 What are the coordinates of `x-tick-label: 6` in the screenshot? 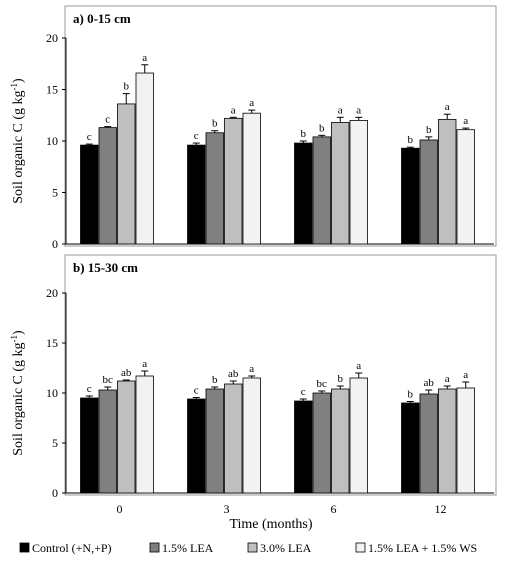 It's located at (334, 509).